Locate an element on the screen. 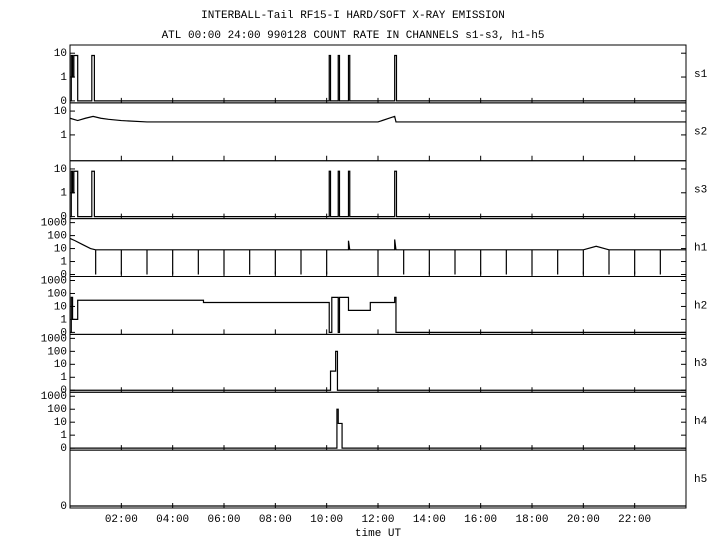 The image size is (720, 550). x-tick-label: 22:00 is located at coordinates (634, 520).